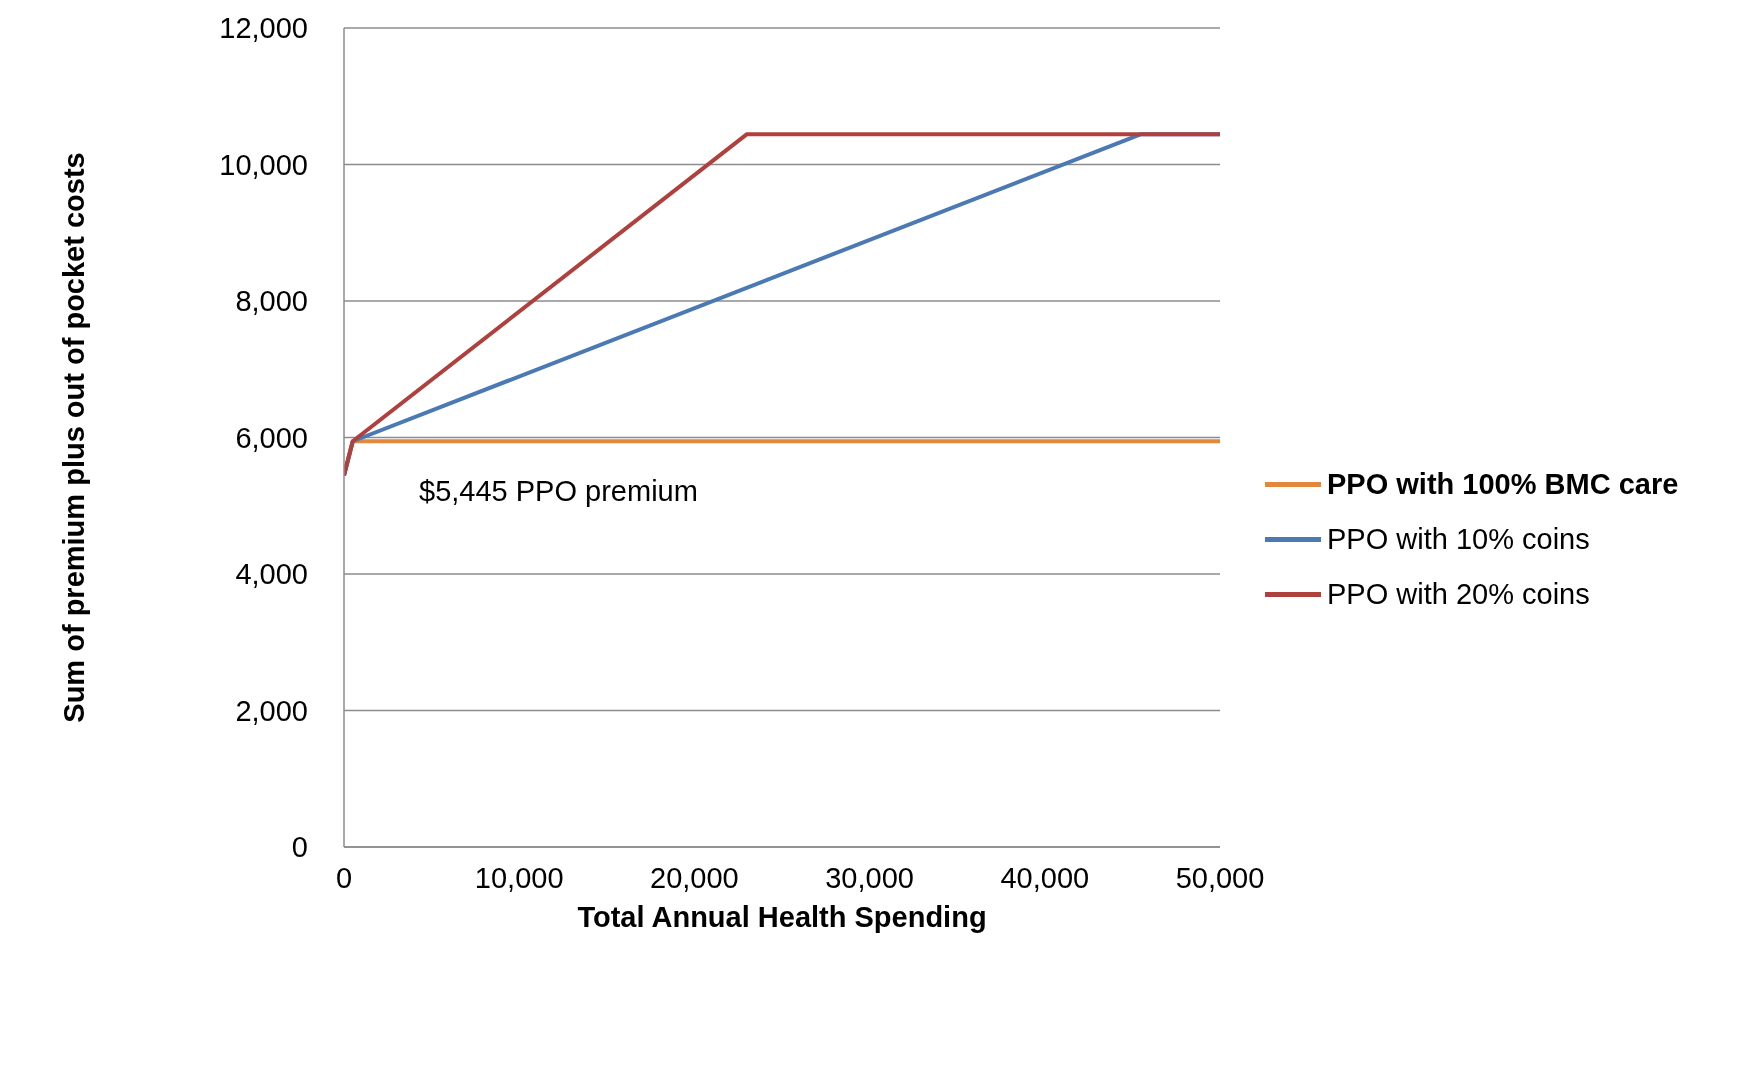 The image size is (1754, 1069). What do you see at coordinates (519, 877) in the screenshot?
I see `x-tick-label: 10,000` at bounding box center [519, 877].